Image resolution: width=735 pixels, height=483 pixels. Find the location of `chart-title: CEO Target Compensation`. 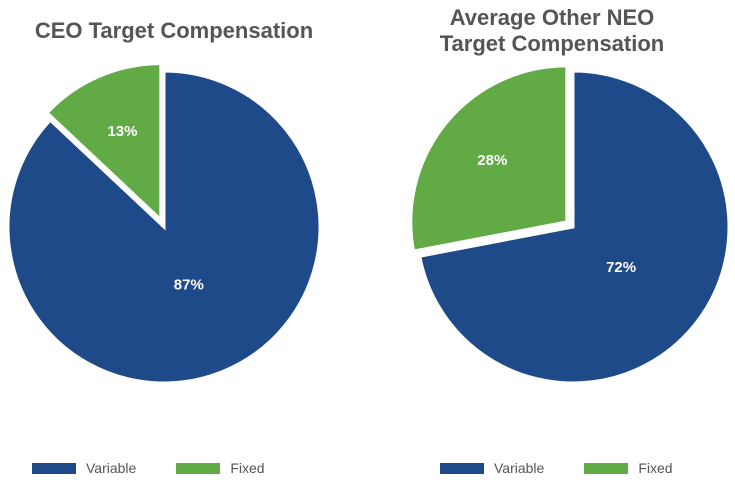

chart-title: CEO Target Compensation is located at coordinates (174, 30).